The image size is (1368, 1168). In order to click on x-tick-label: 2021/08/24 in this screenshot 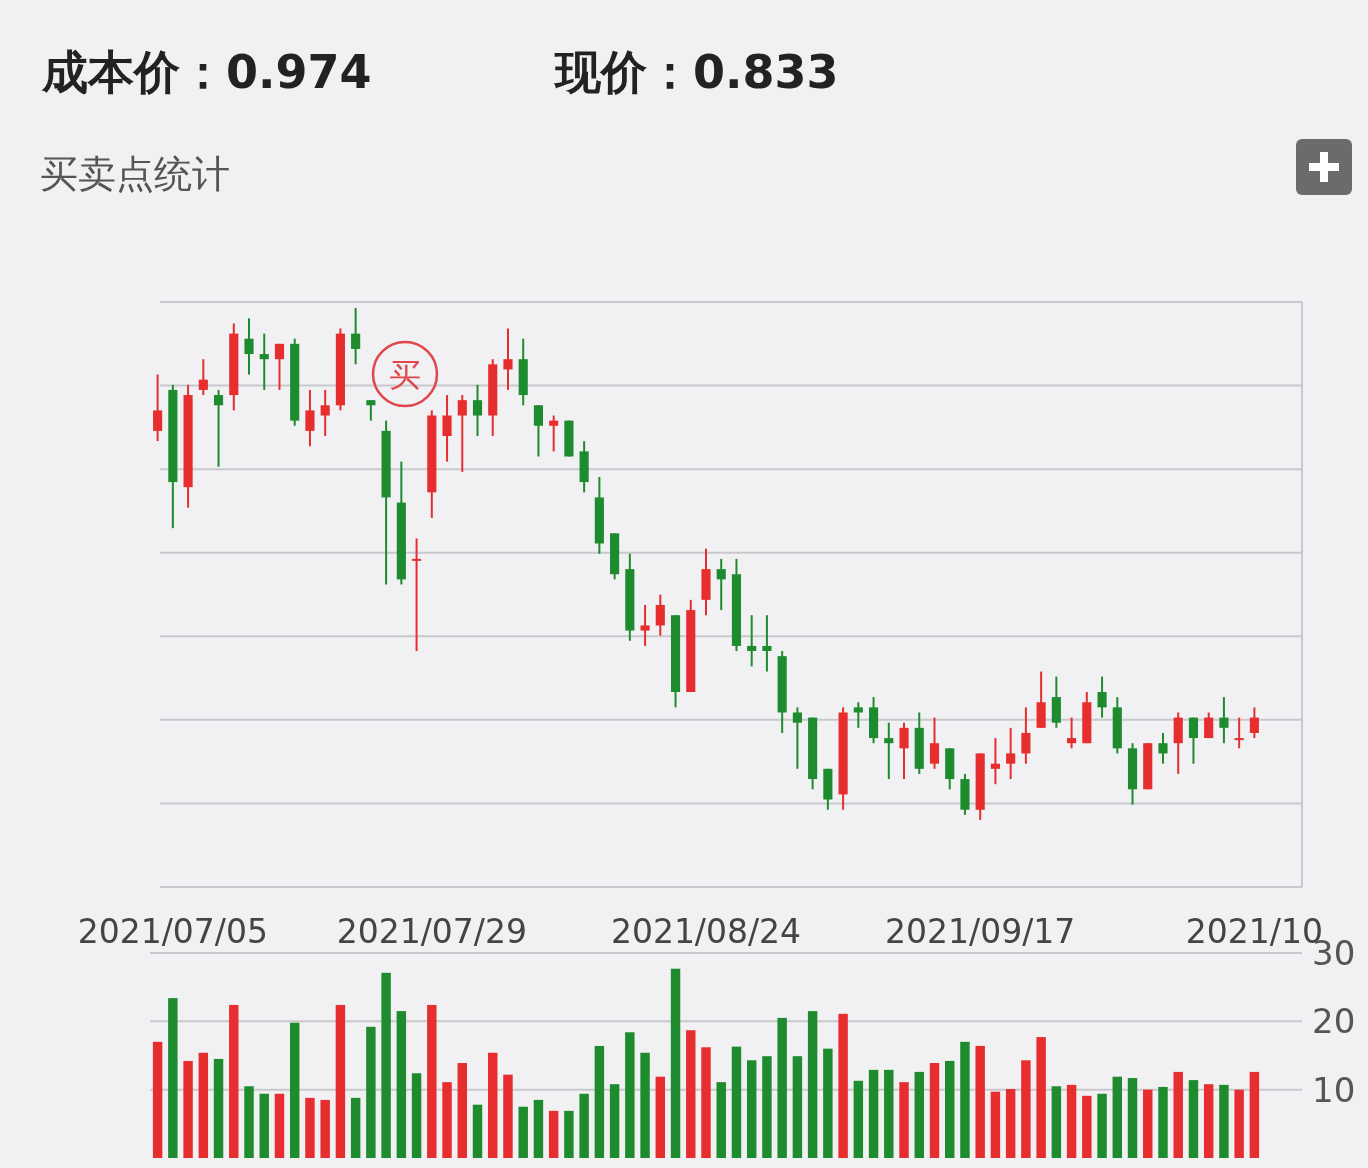, I will do `click(706, 931)`.